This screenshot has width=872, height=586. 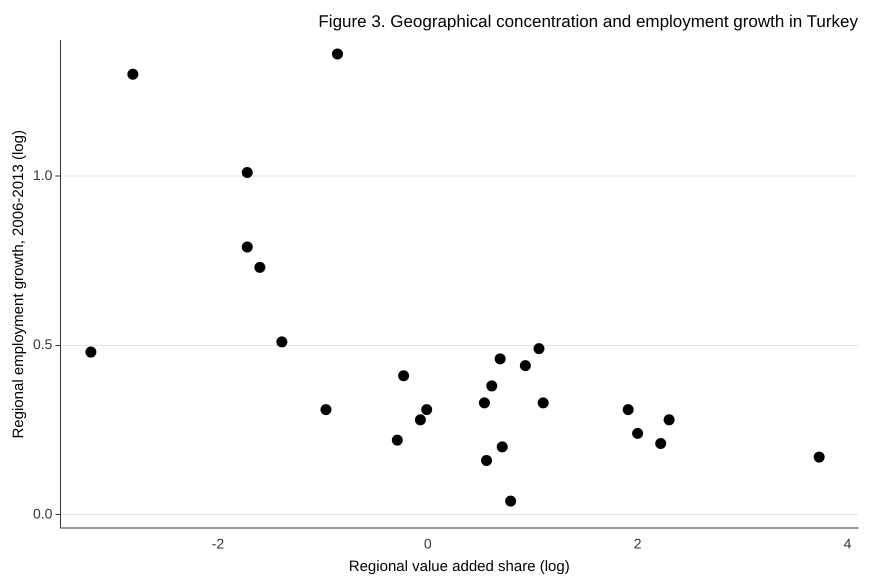 I want to click on chart-title: Figure 3. Geographical concentration and employment growth in Turkey, so click(x=588, y=21).